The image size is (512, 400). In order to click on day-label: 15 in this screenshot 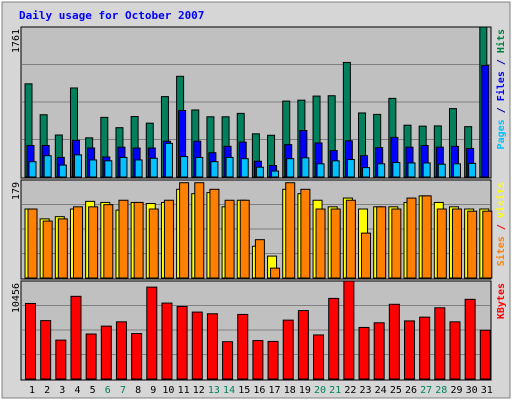, I will do `click(244, 390)`.